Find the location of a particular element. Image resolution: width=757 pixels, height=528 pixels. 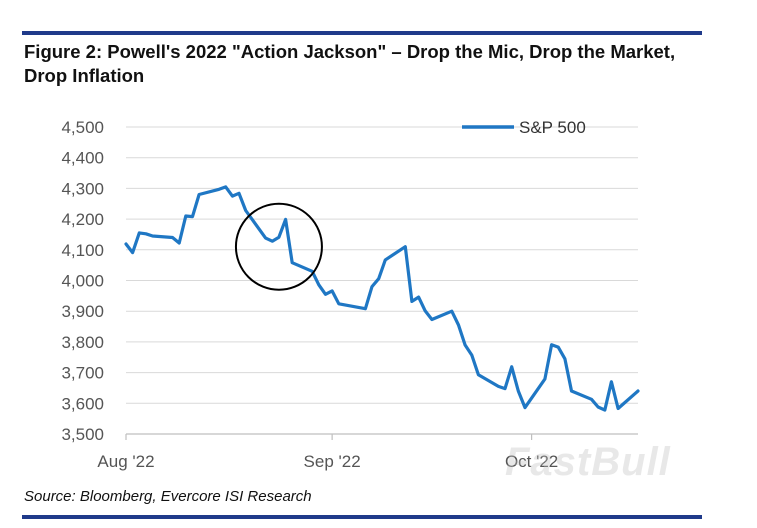

x-tick-label: Oct '22 is located at coordinates (531, 461).